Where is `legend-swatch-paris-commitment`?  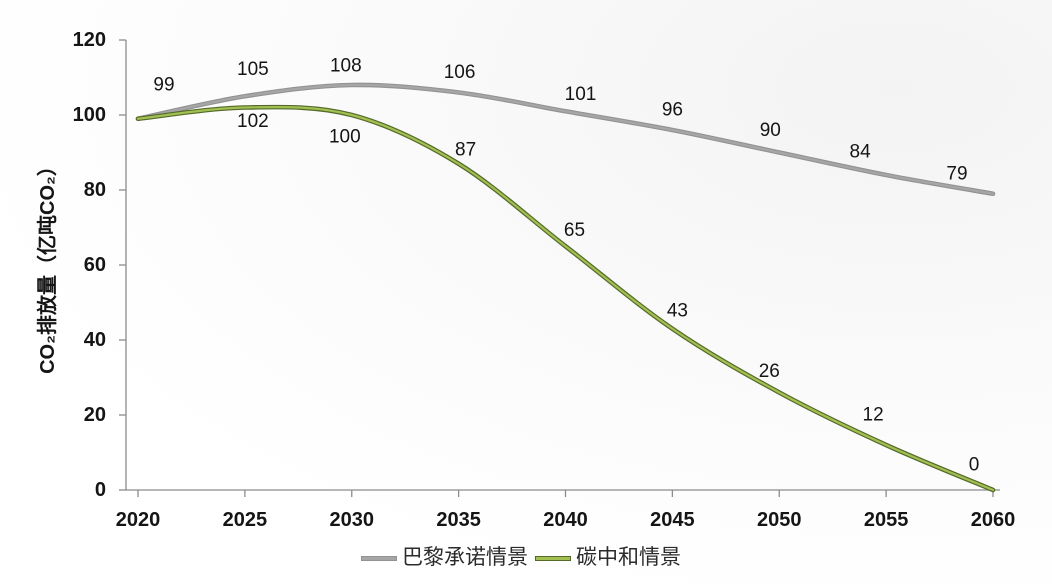 legend-swatch-paris-commitment is located at coordinates (379, 558).